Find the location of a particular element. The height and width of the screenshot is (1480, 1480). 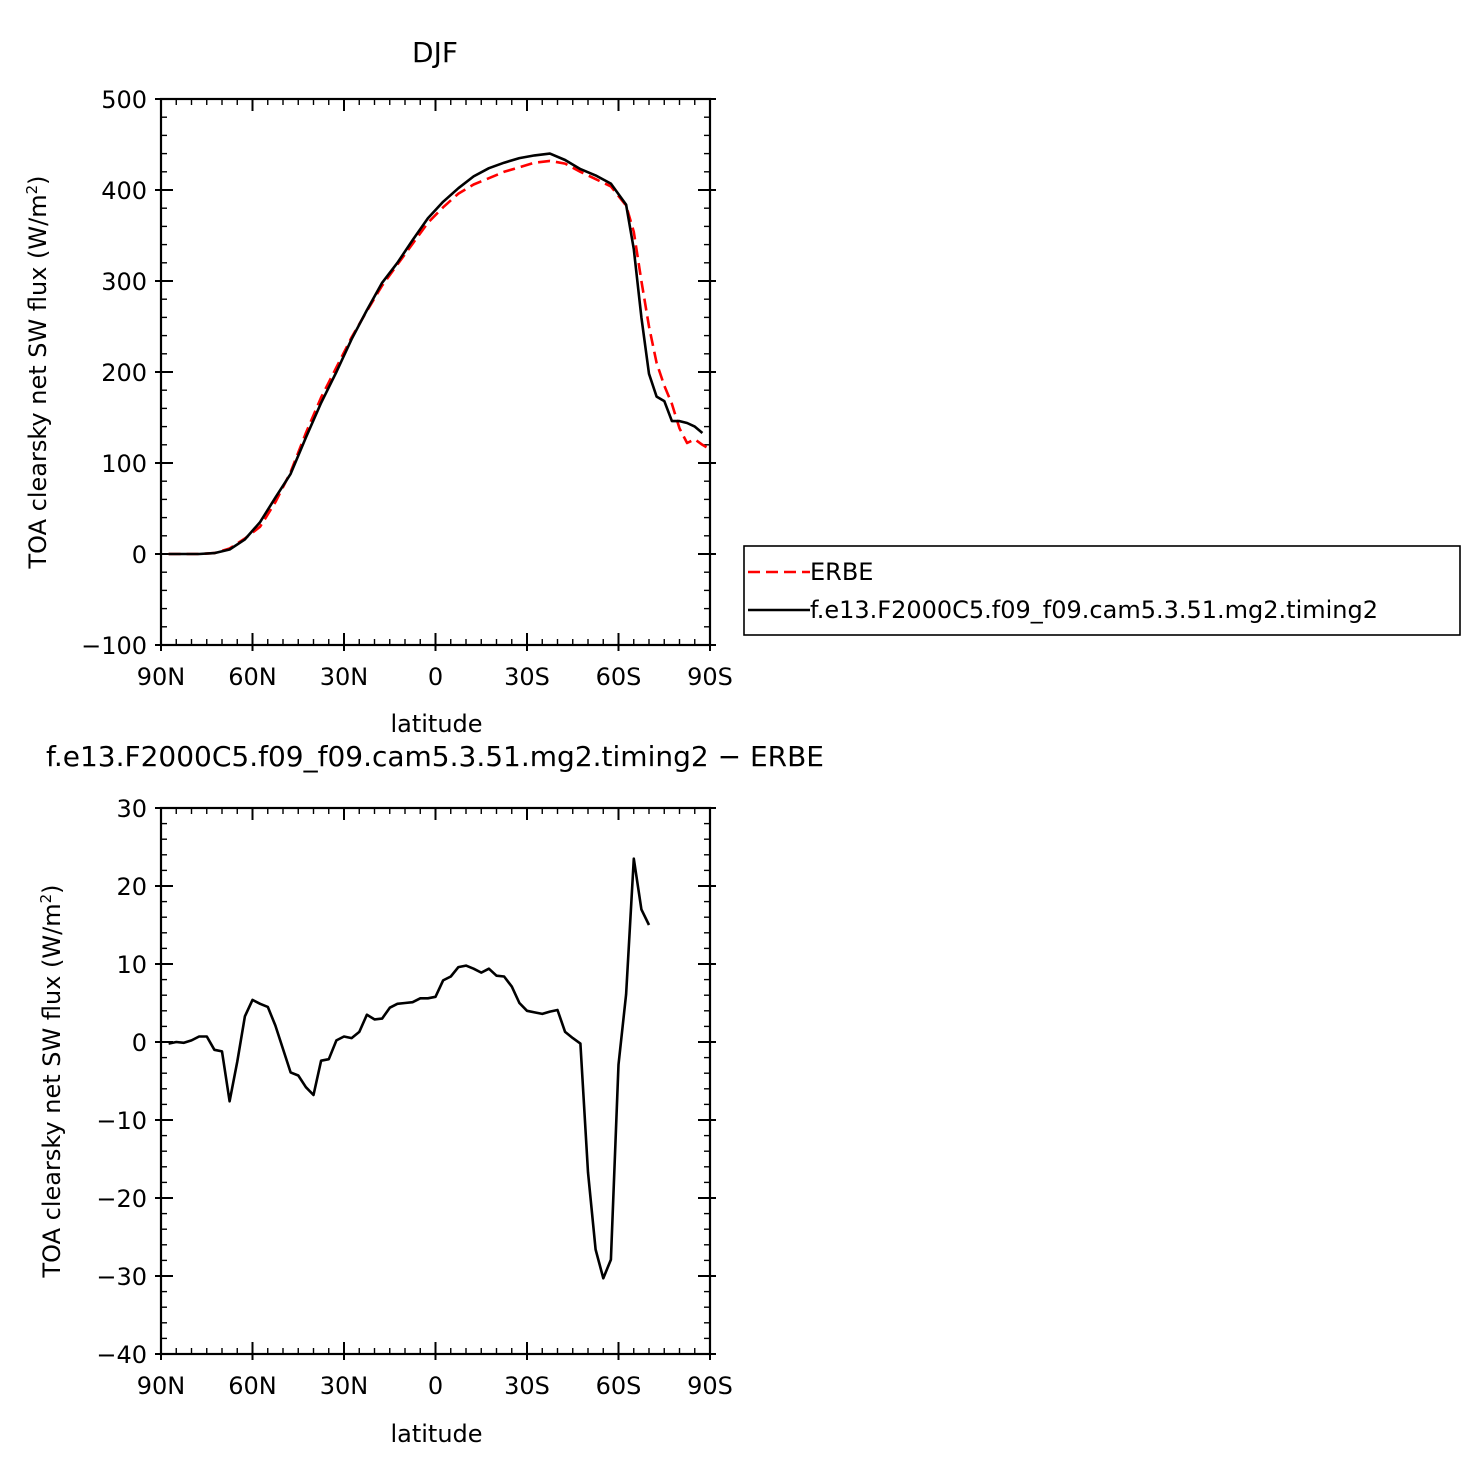

series-line-f-e13-f2000c5-f09-f09-cam5-3-51-mg2-timing2 is located at coordinates (436, 354).